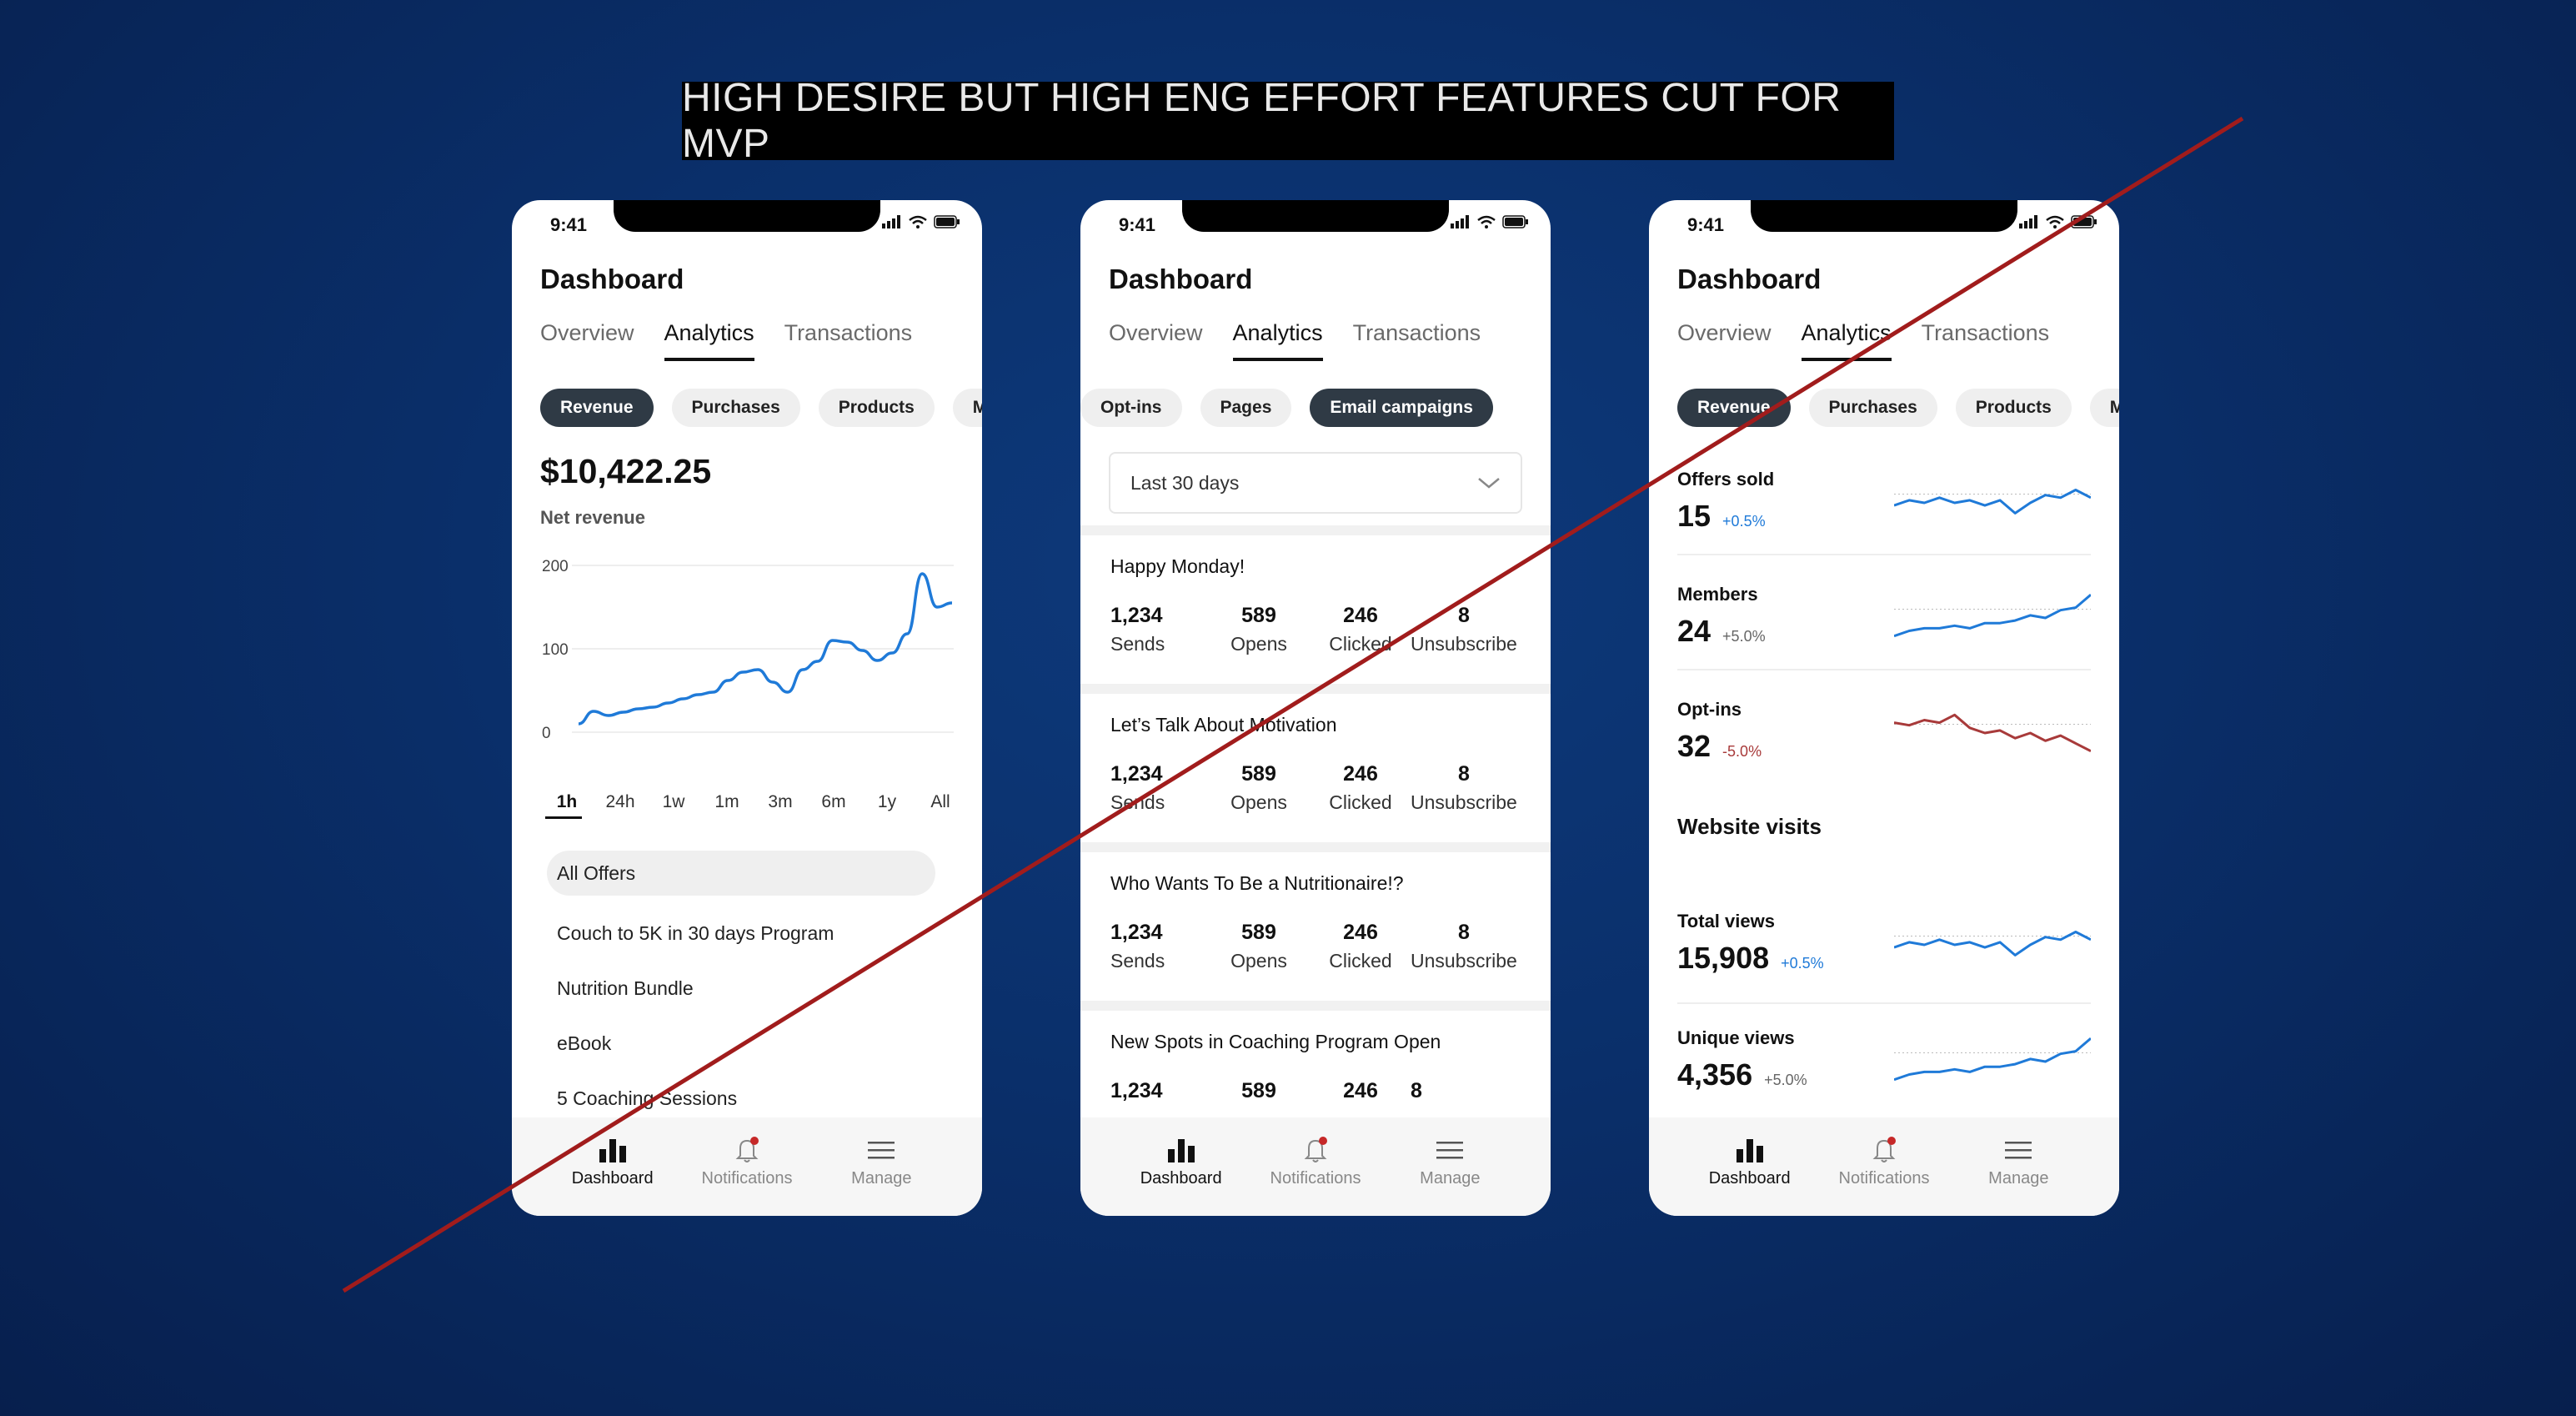 Image resolution: width=2576 pixels, height=1416 pixels. Describe the element at coordinates (1884, 1059) in the screenshot. I see `metric-card: Unique views 4,356 +5.0%` at that location.